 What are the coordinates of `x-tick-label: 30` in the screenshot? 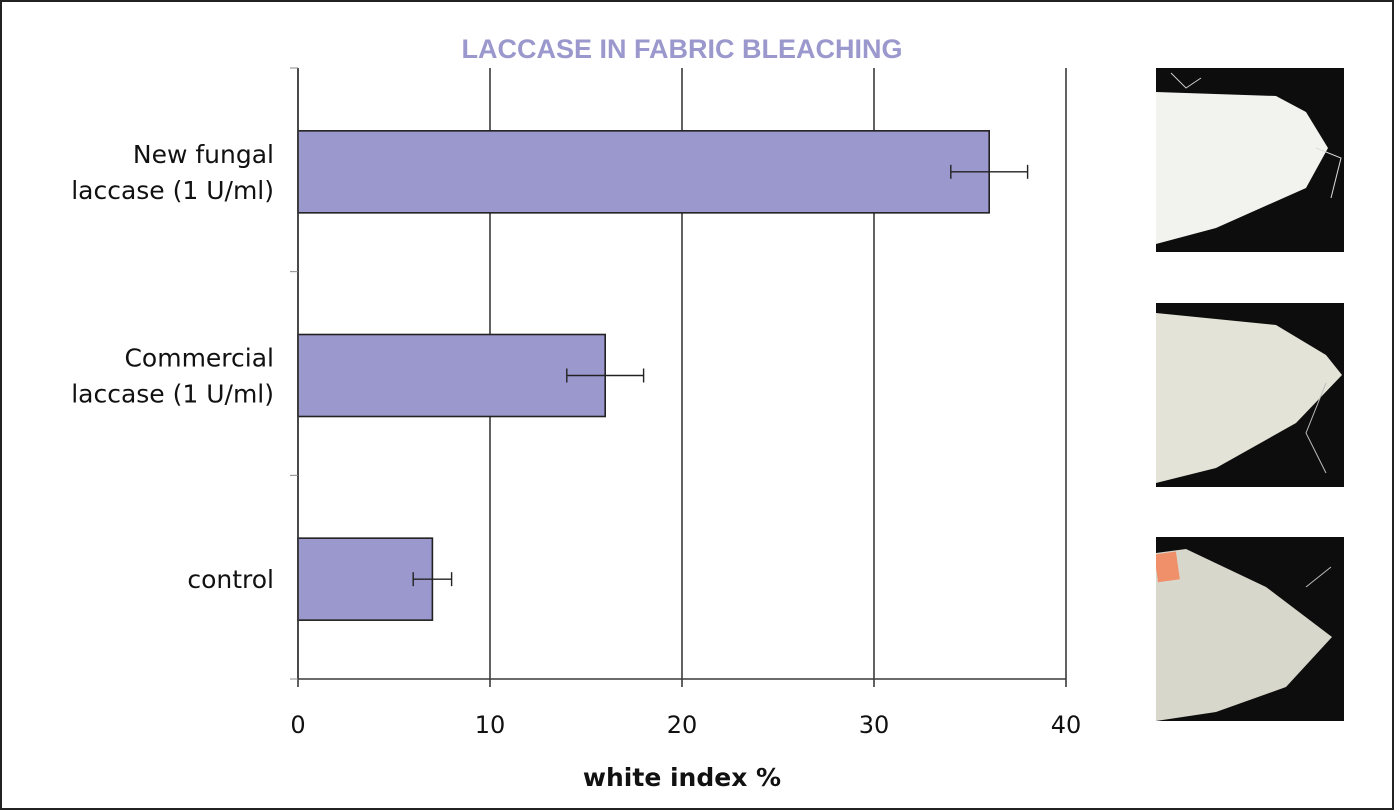 It's located at (874, 725).